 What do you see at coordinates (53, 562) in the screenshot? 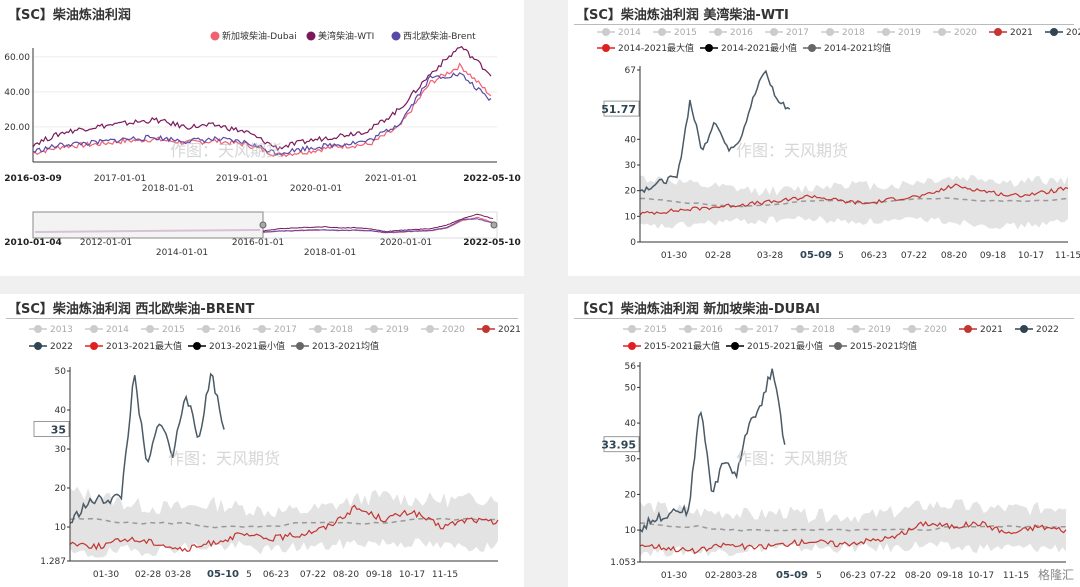
I see `y-tick-label: 1.287` at bounding box center [53, 562].